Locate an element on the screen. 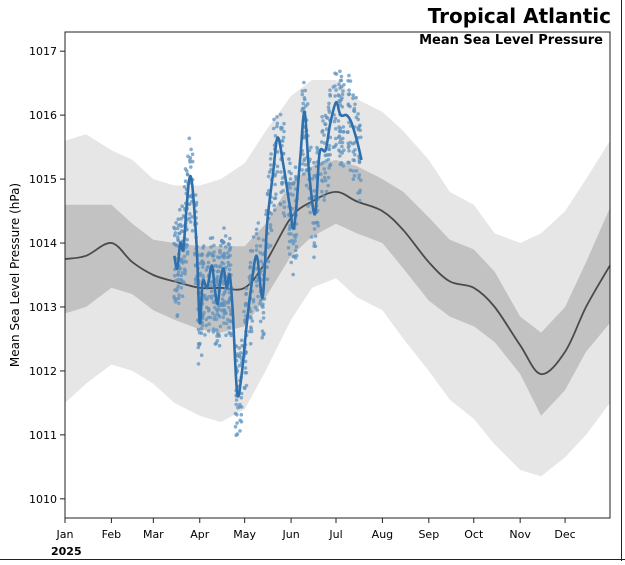 Image resolution: width=625 pixels, height=565 pixels. y-tick-label: 1016 is located at coordinates (43, 115).